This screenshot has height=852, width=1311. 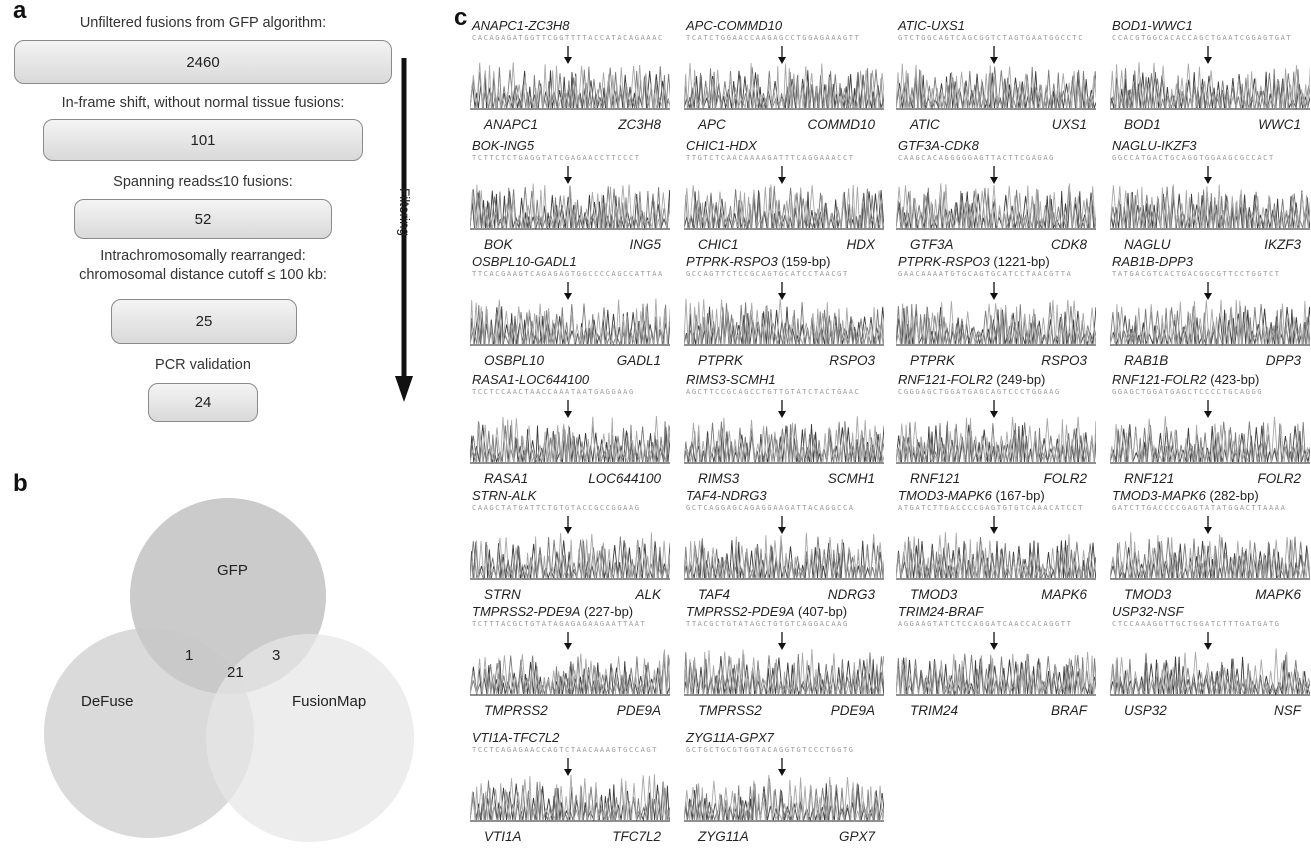 I want to click on fusion-title: STRN-ALK, so click(x=504, y=495).